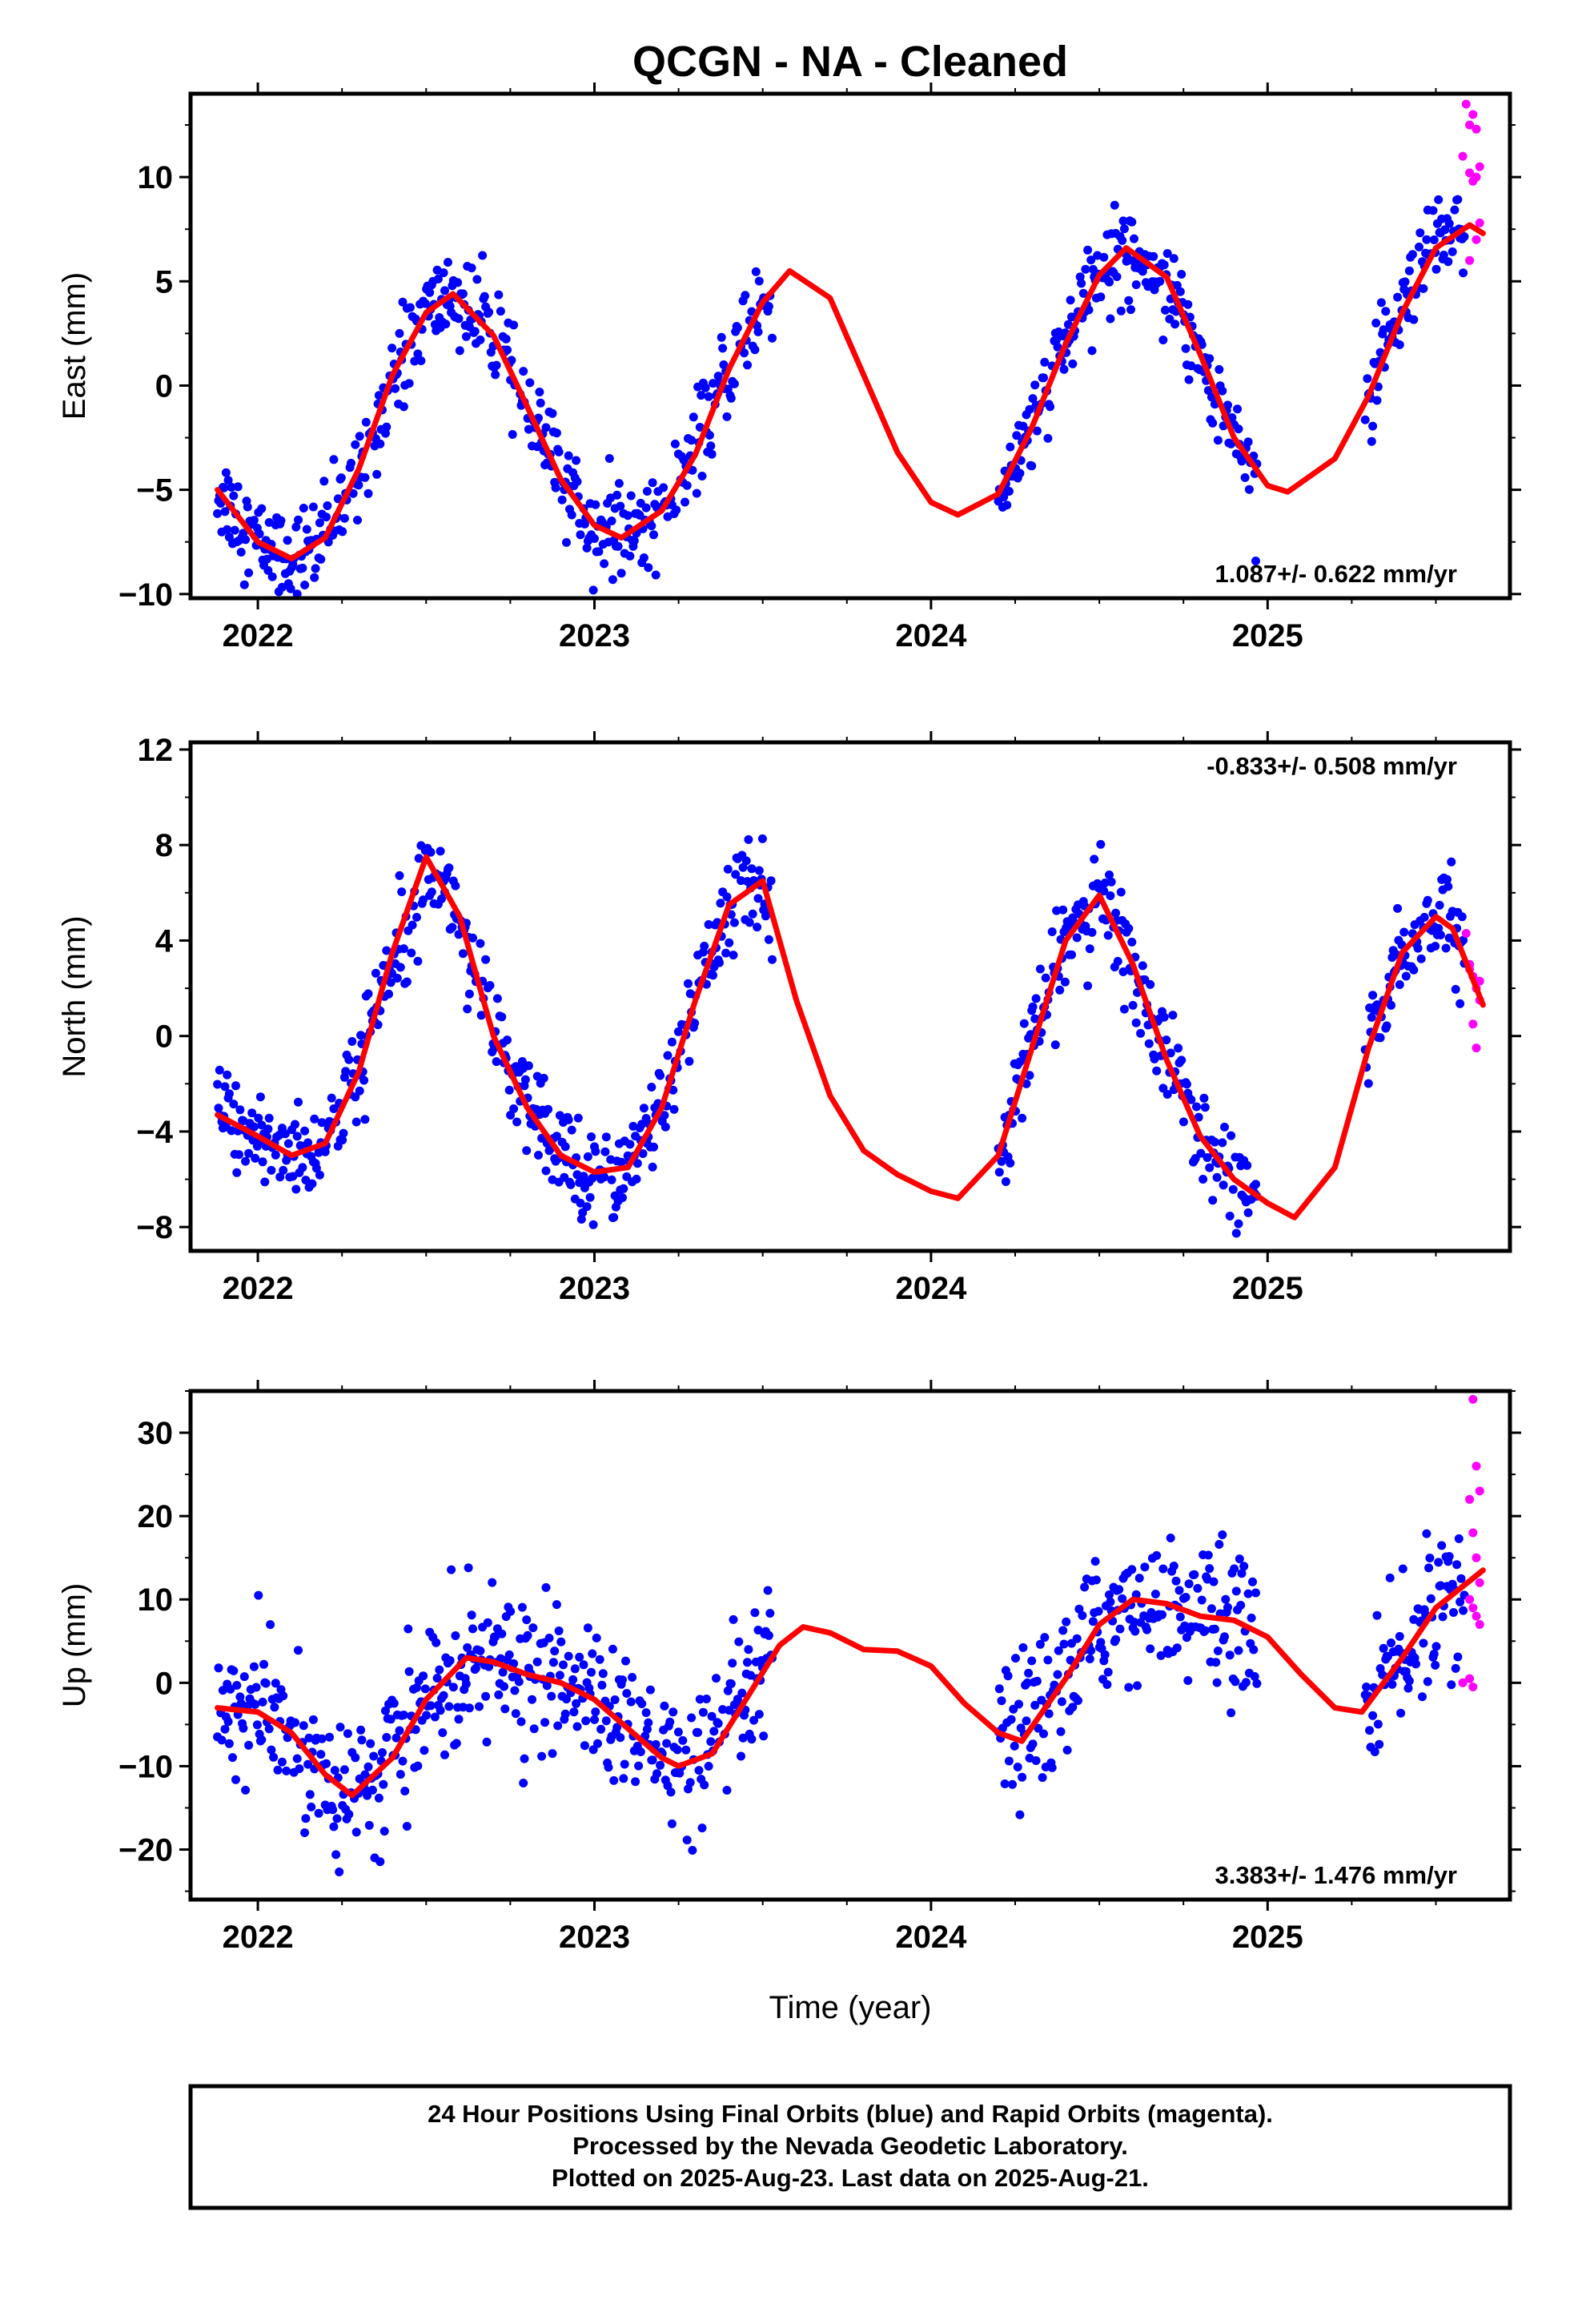  I want to click on north-y-tick-label: −8, so click(154, 1227).